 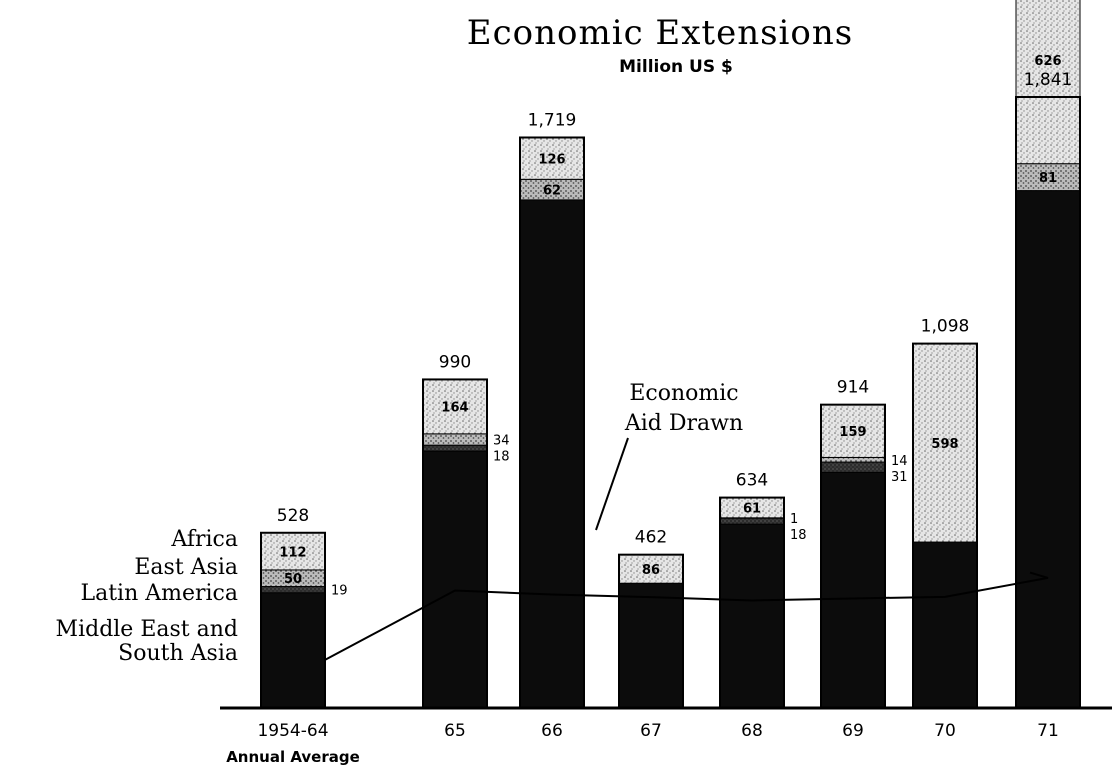 I want to click on bar-71-africa, so click(x=1048, y=82).